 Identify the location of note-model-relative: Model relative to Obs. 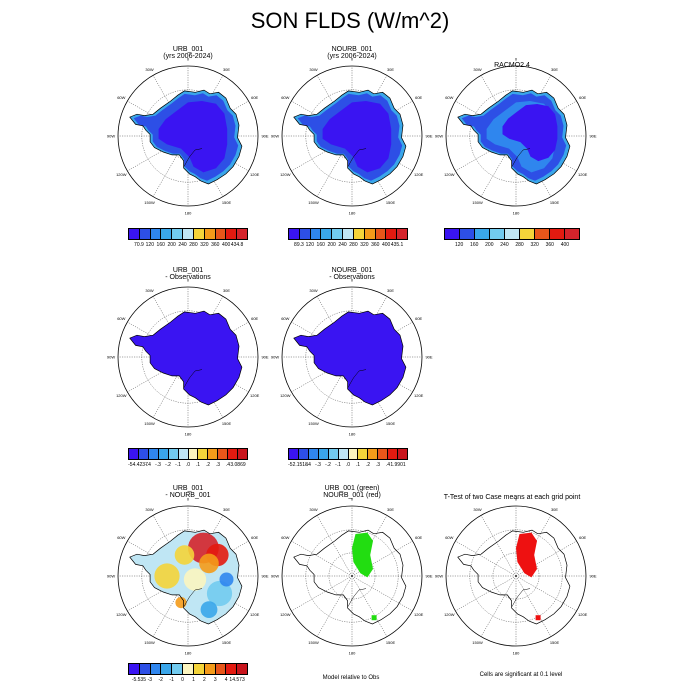
(351, 678).